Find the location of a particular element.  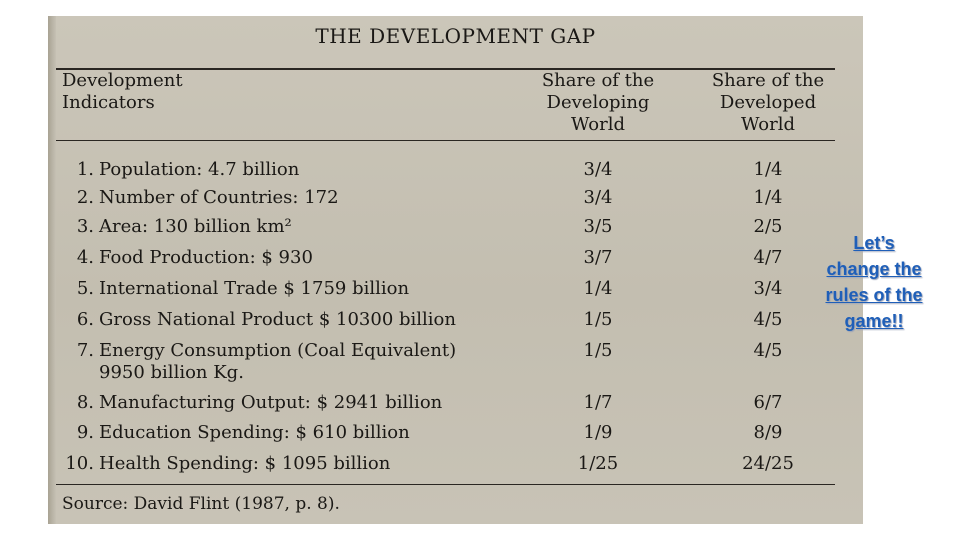

row-indicator: Health Spending: $ 1095 billion is located at coordinates (245, 463).